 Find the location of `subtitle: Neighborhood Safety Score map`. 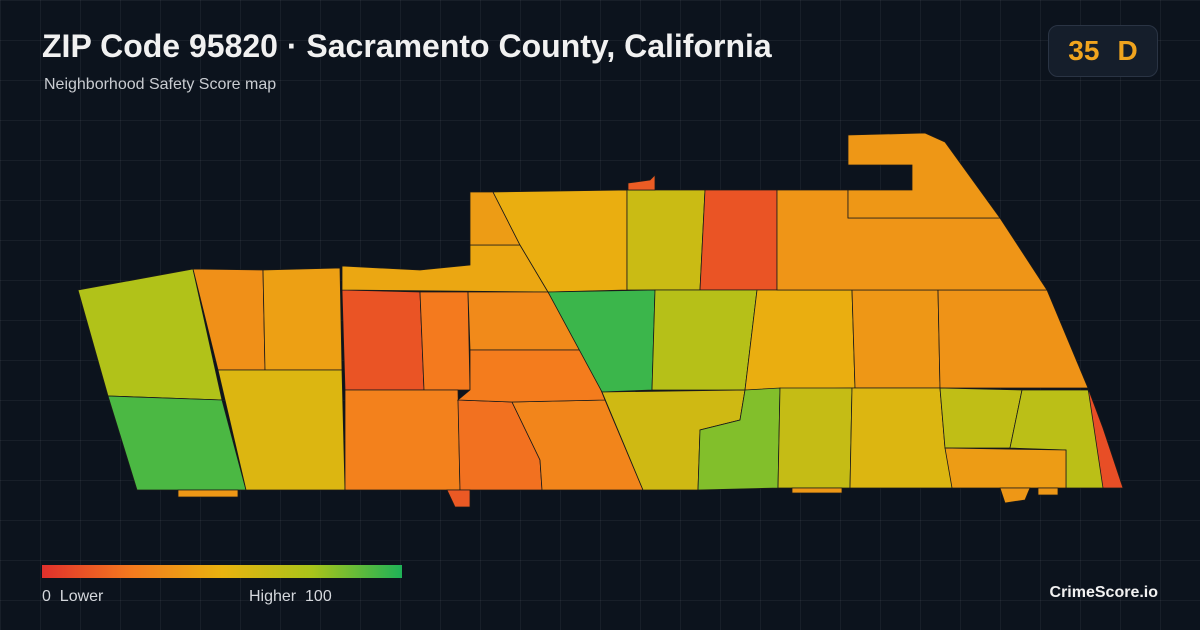

subtitle: Neighborhood Safety Score map is located at coordinates (160, 84).